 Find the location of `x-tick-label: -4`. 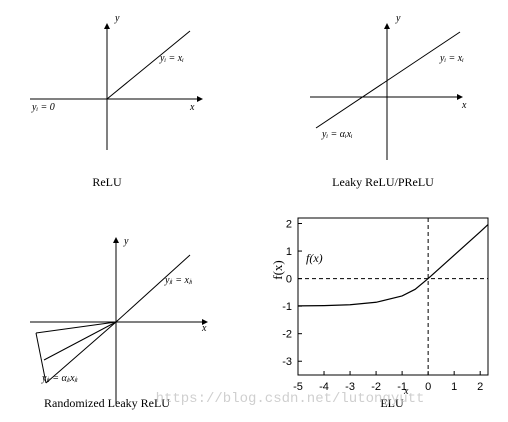

x-tick-label: -4 is located at coordinates (324, 387).